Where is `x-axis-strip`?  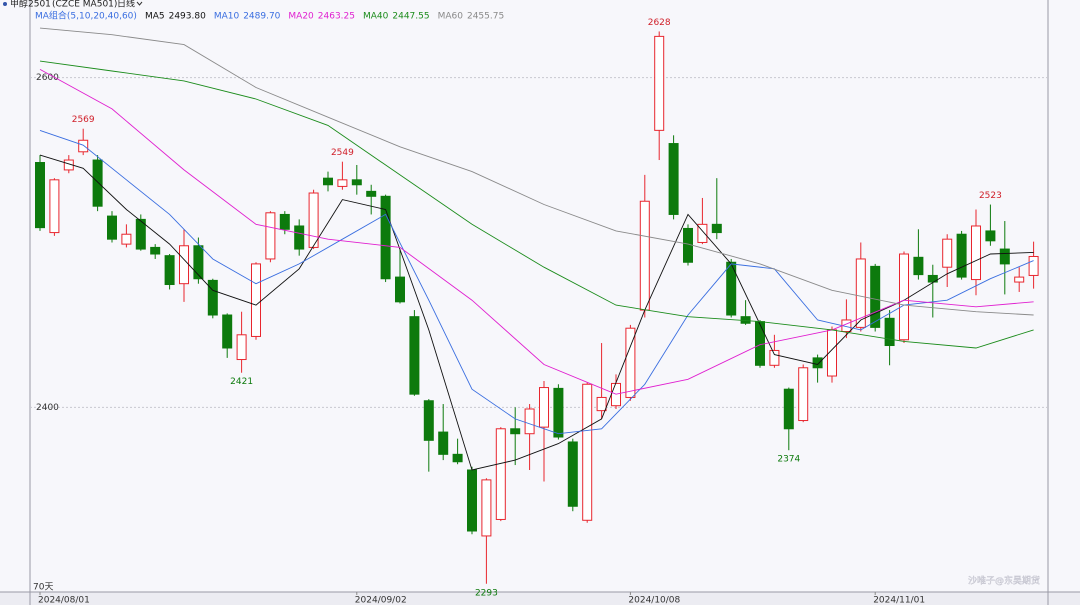
x-axis-strip is located at coordinates (540, 598).